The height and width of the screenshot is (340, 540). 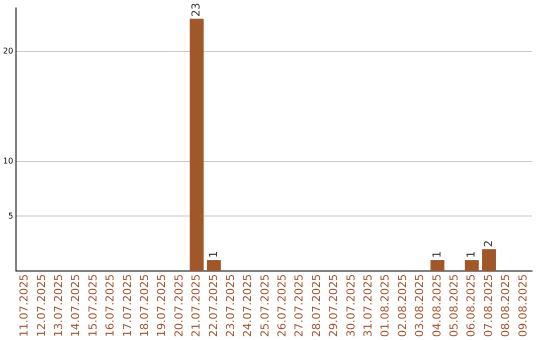 I want to click on x-tick-label: 24.07.2025, so click(x=247, y=306).